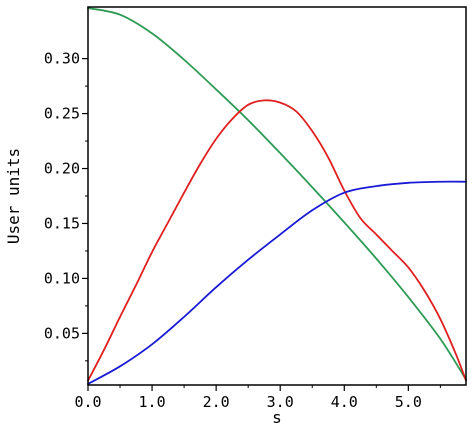  What do you see at coordinates (152, 402) in the screenshot?
I see `x-tick-label: 1.0` at bounding box center [152, 402].